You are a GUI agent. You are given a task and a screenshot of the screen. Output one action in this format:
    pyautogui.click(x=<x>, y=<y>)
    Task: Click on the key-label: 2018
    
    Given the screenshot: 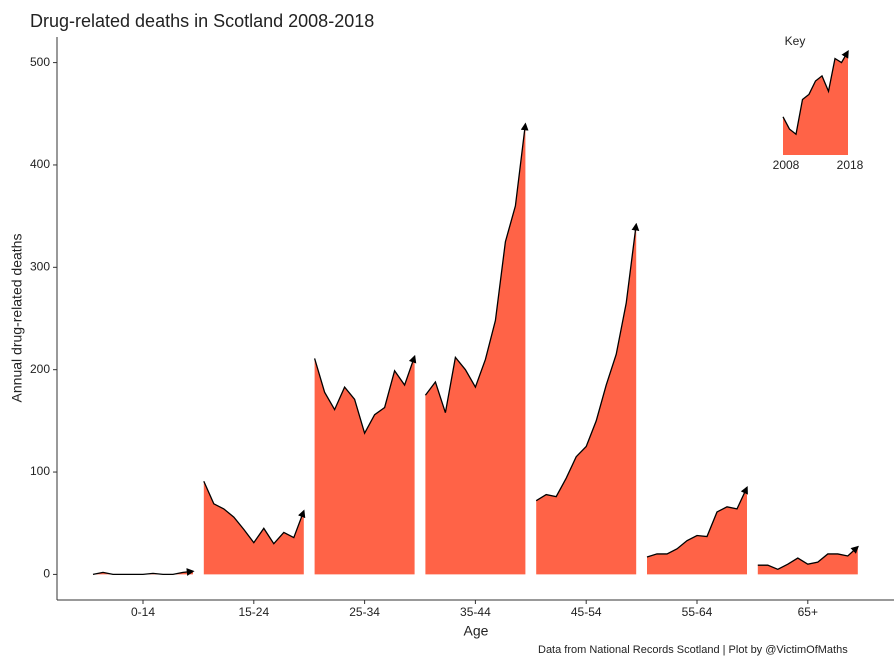 What is the action you would take?
    pyautogui.click(x=850, y=165)
    